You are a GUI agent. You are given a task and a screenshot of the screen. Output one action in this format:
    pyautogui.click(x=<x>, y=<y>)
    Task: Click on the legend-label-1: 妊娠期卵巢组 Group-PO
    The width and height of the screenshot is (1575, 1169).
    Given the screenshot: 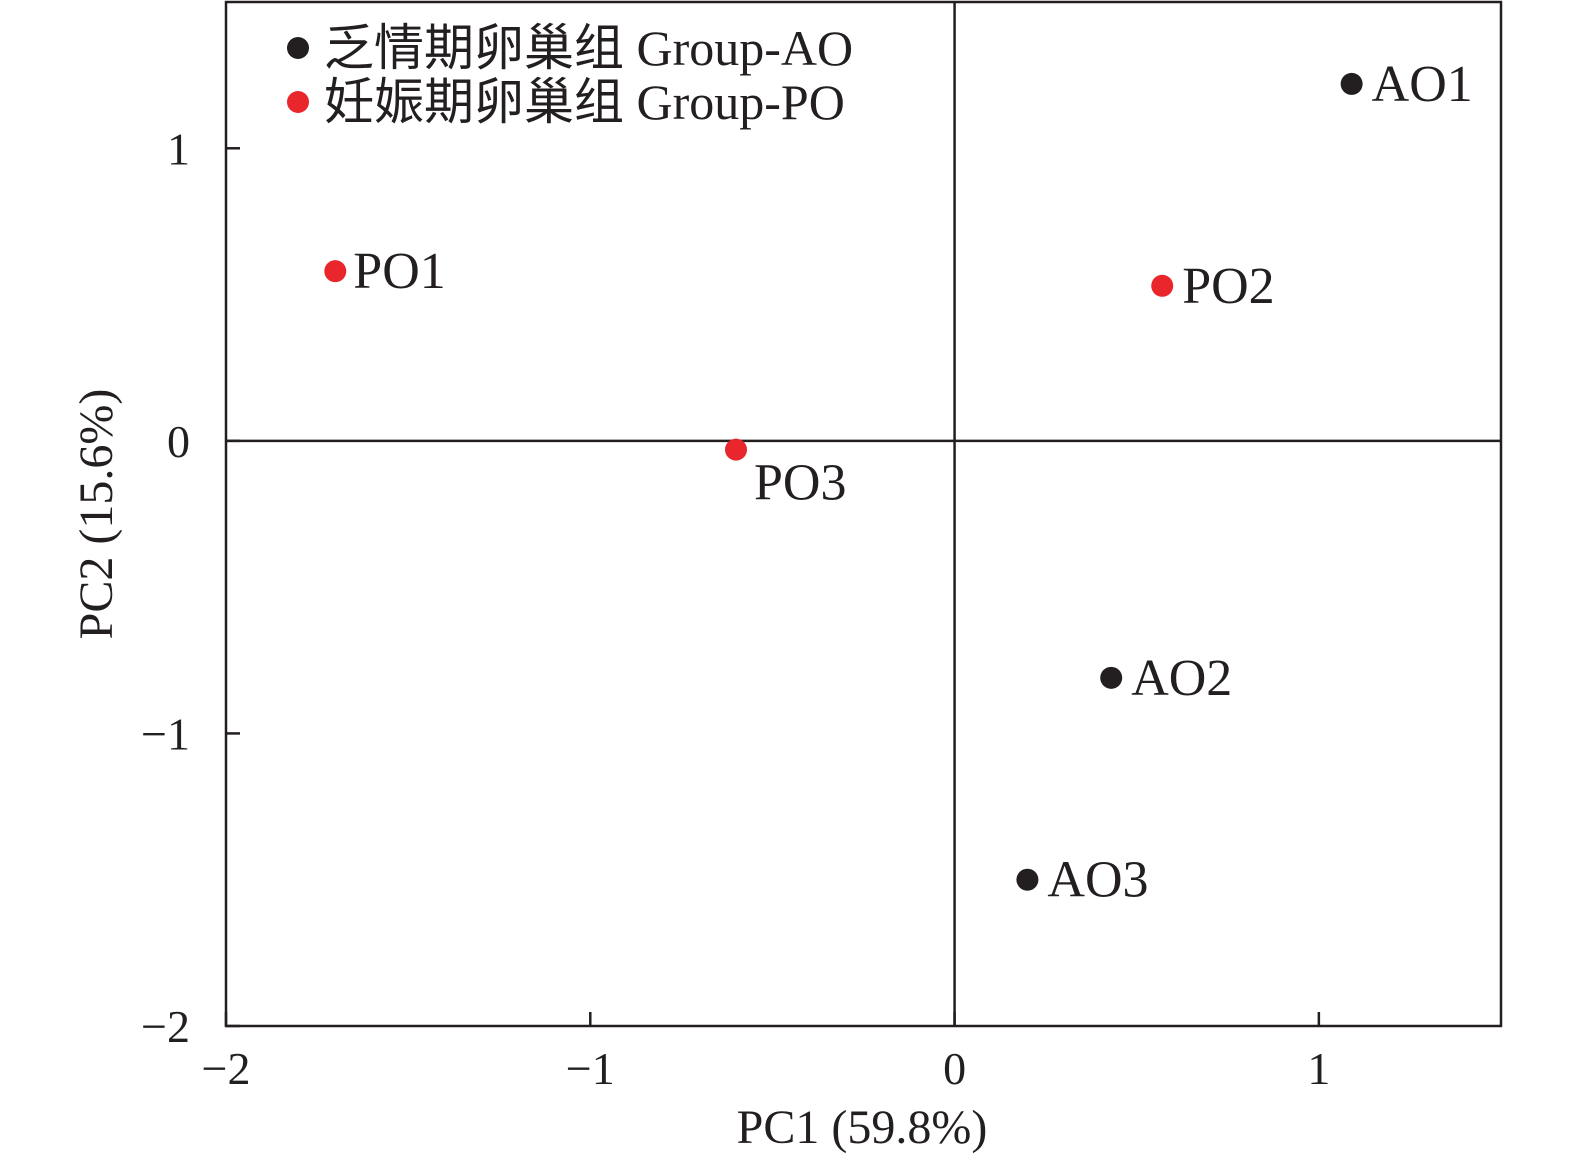 What is the action you would take?
    pyautogui.click(x=584, y=102)
    